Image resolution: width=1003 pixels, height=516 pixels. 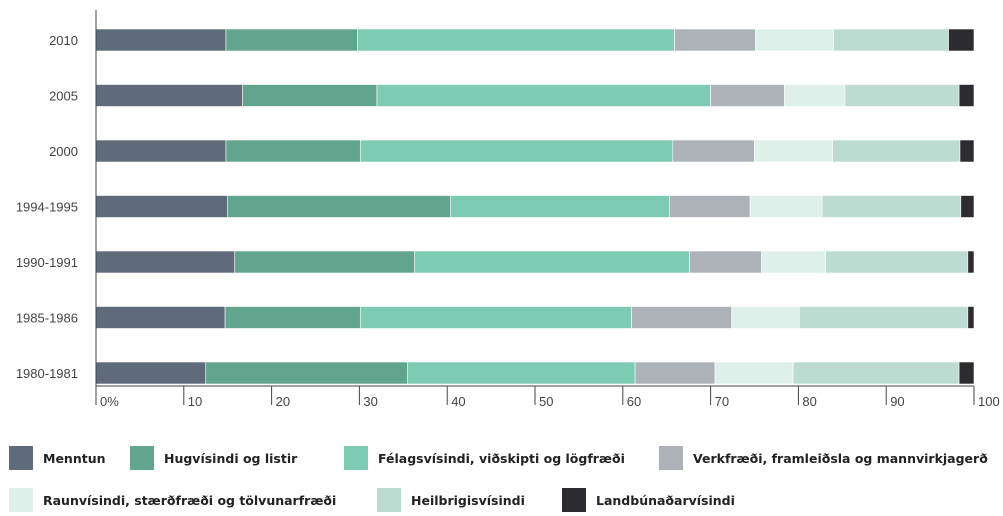 I want to click on x-tick-label: 100, so click(x=989, y=401).